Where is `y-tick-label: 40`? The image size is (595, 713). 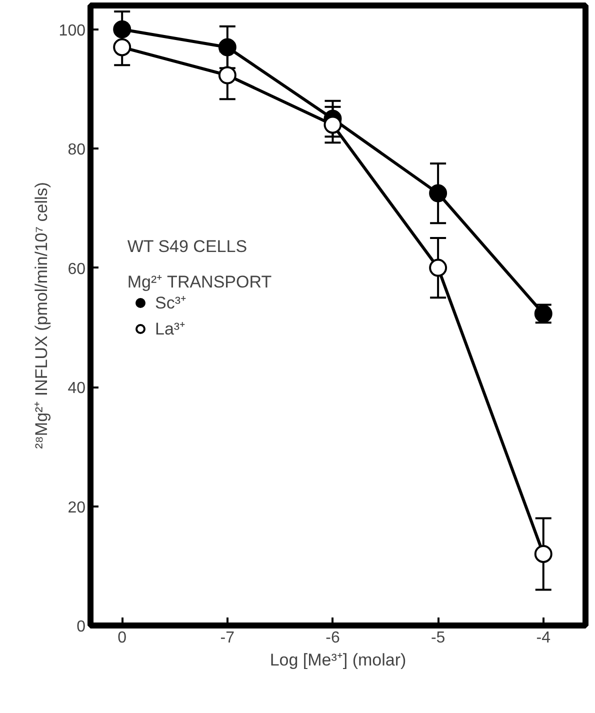 y-tick-label: 40 is located at coordinates (77, 389).